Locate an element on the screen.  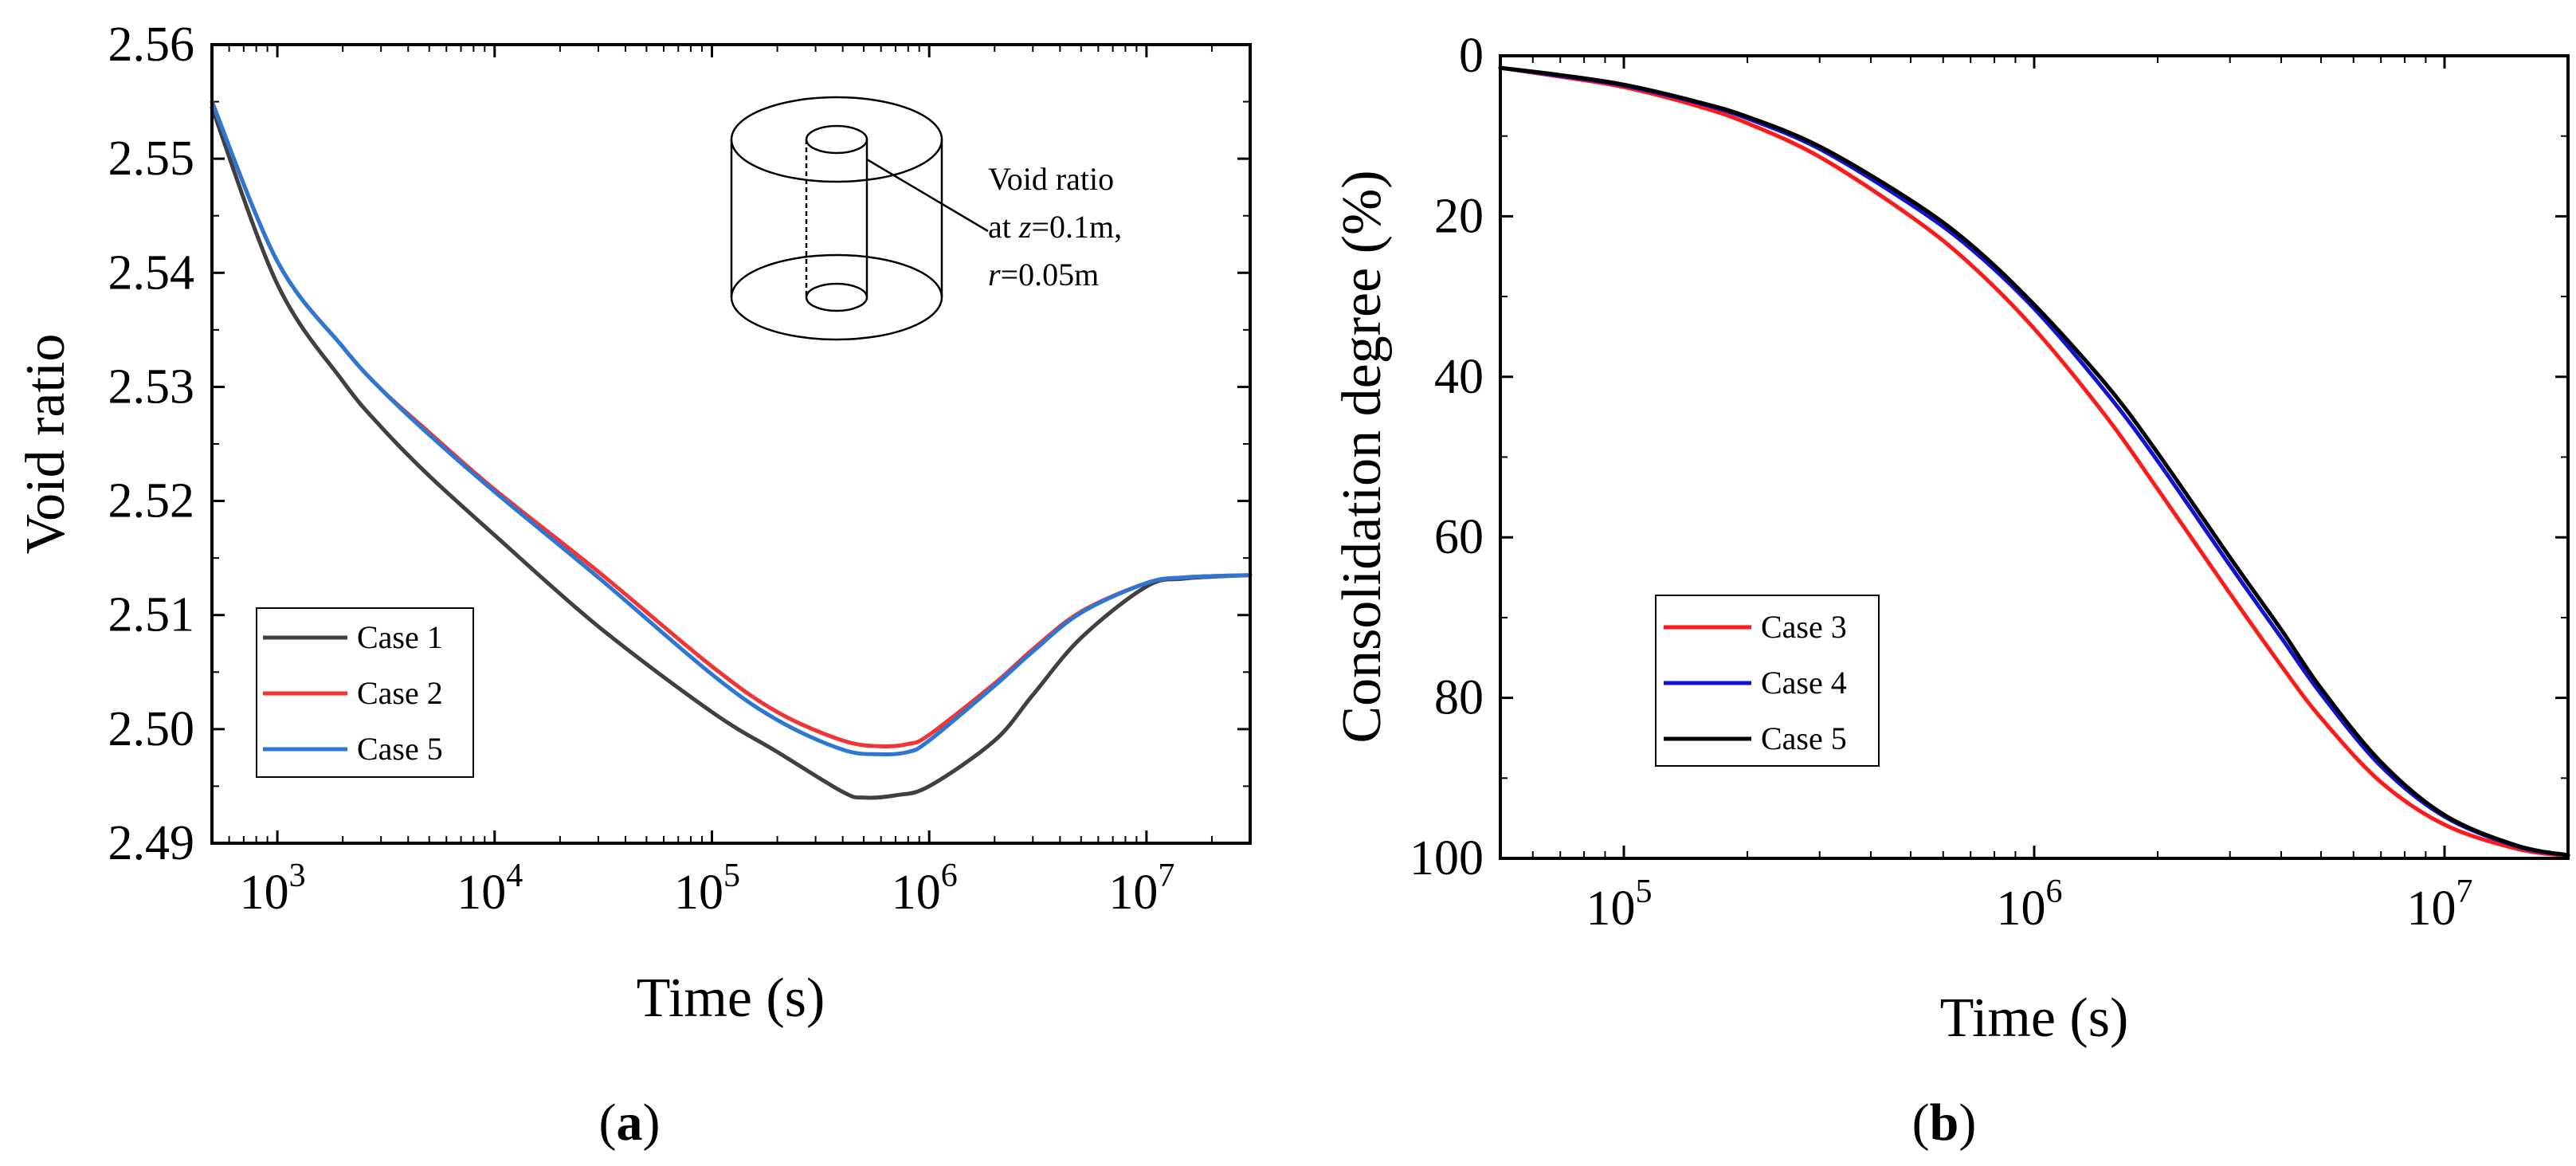
y-tick-label-b: 80 is located at coordinates (1459, 698).